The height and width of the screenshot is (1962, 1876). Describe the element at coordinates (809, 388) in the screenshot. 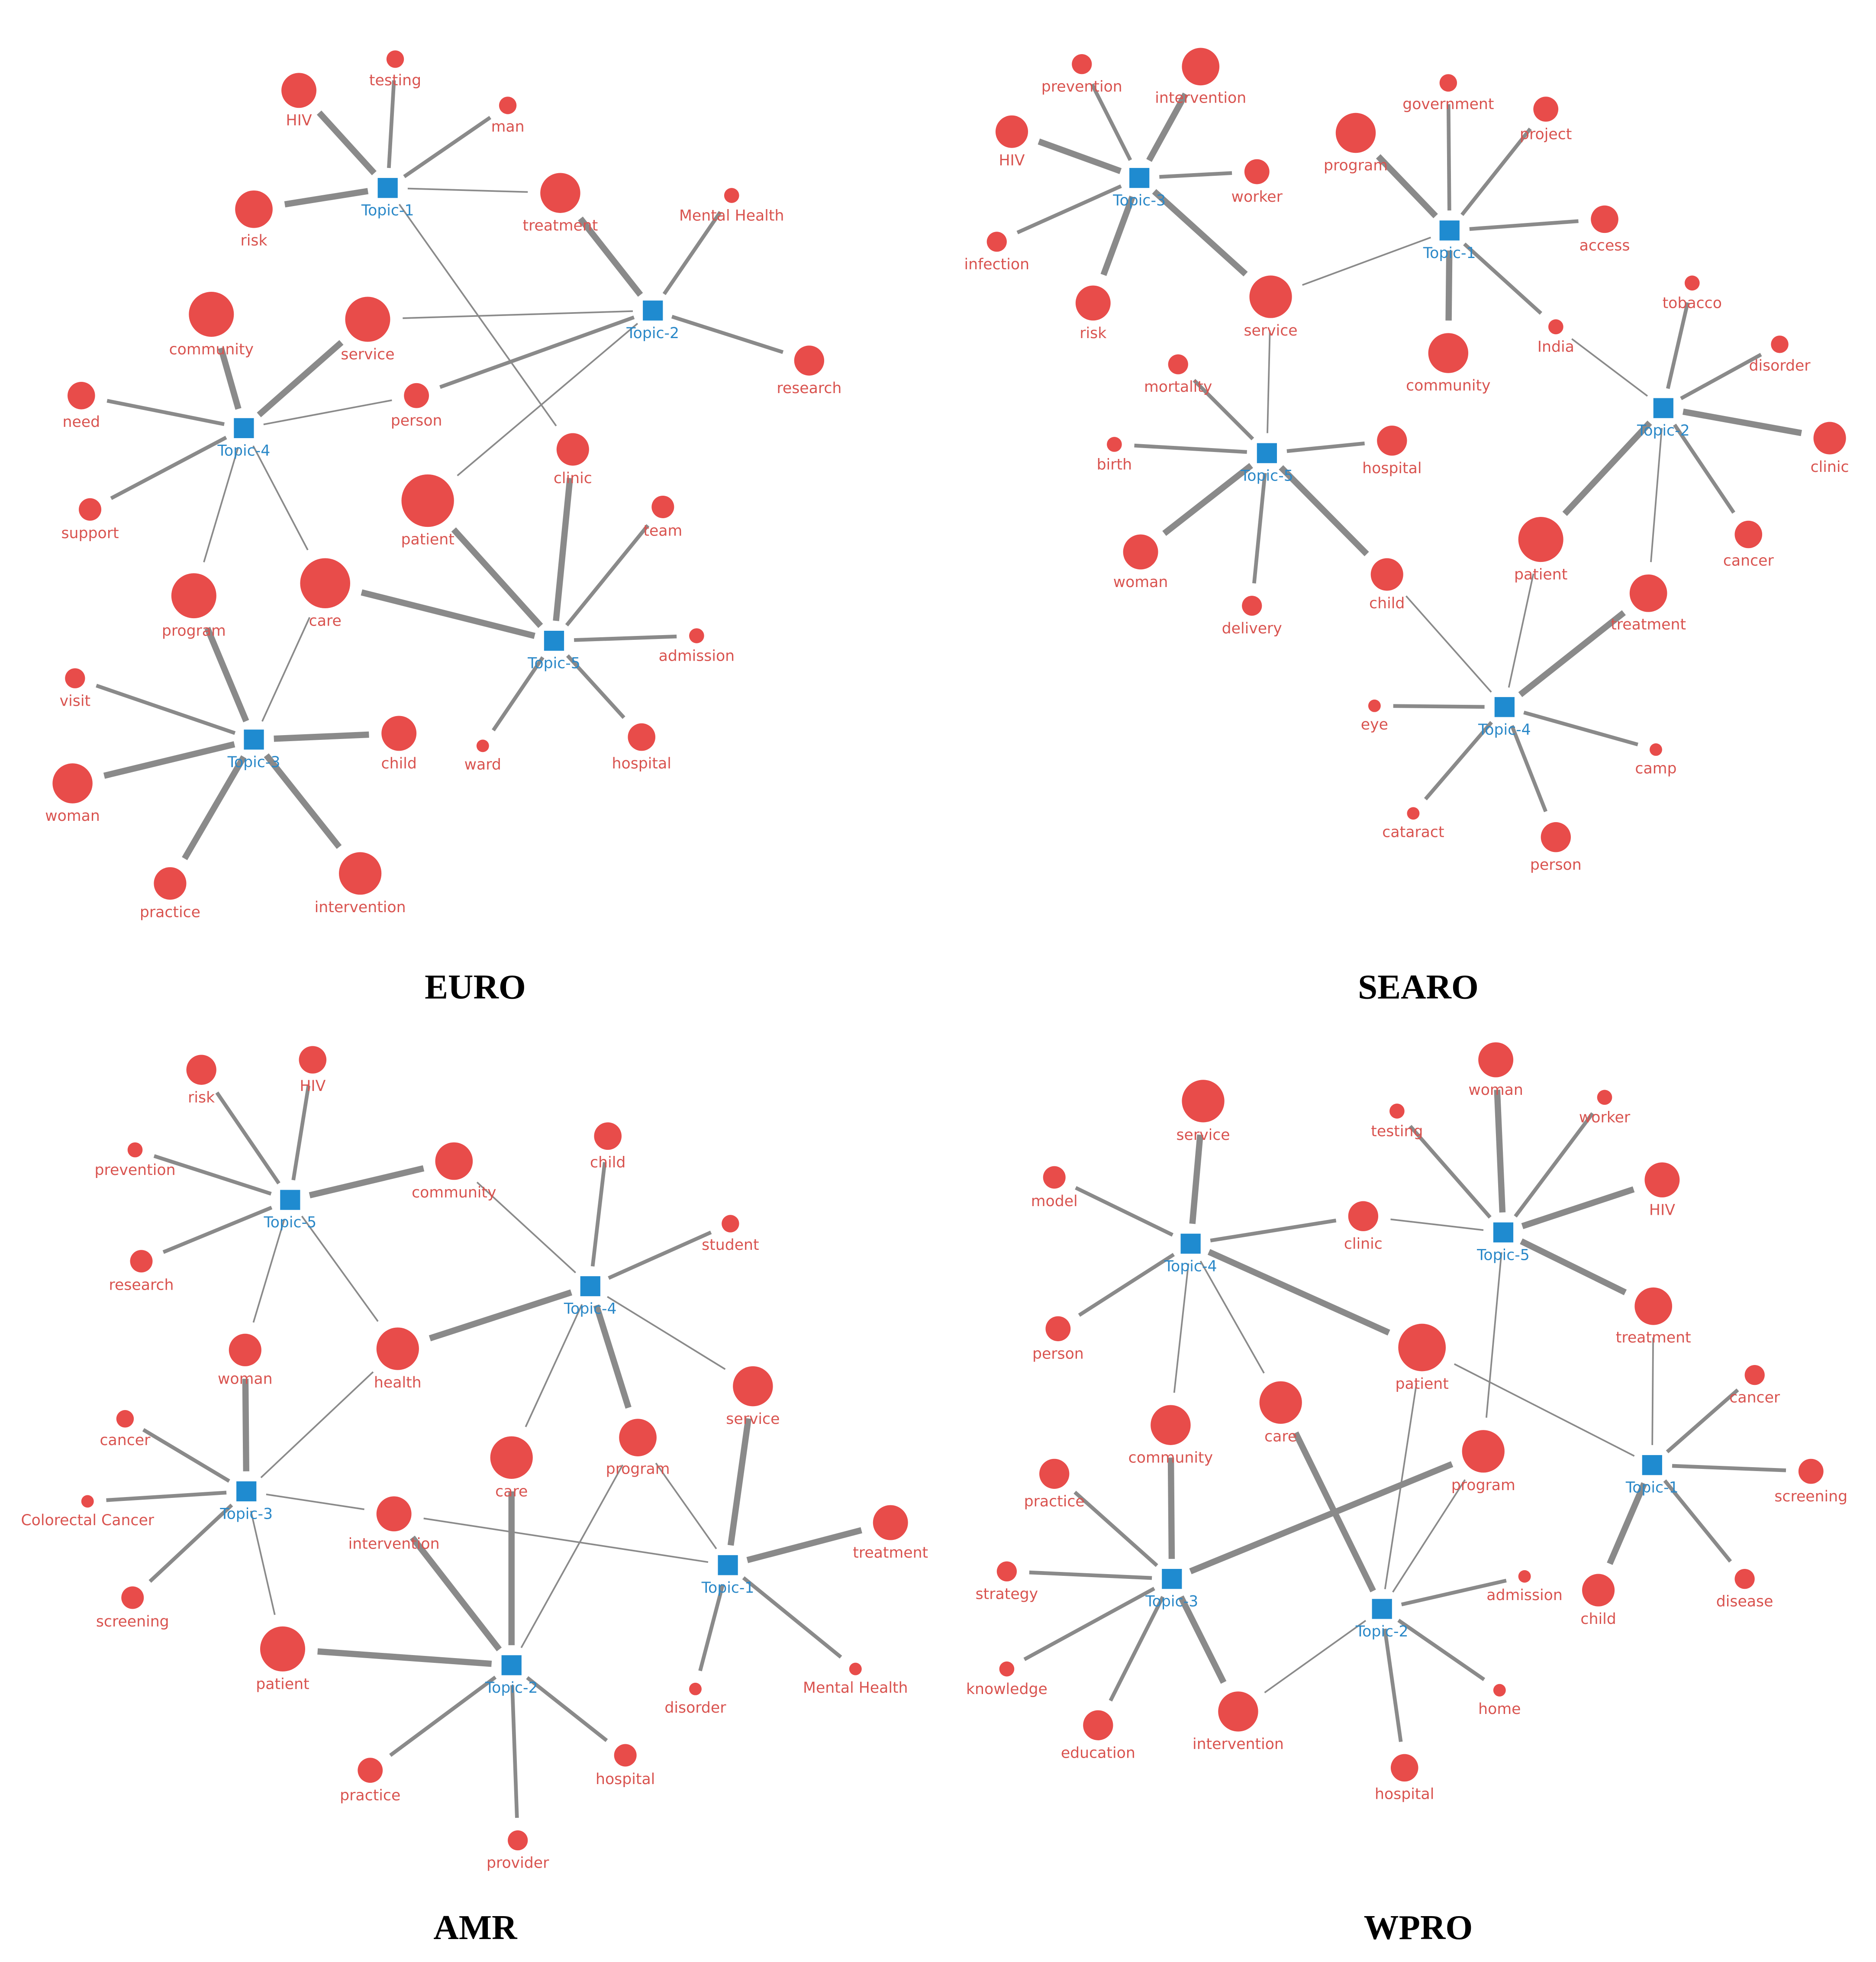

I see `term-label: research` at that location.